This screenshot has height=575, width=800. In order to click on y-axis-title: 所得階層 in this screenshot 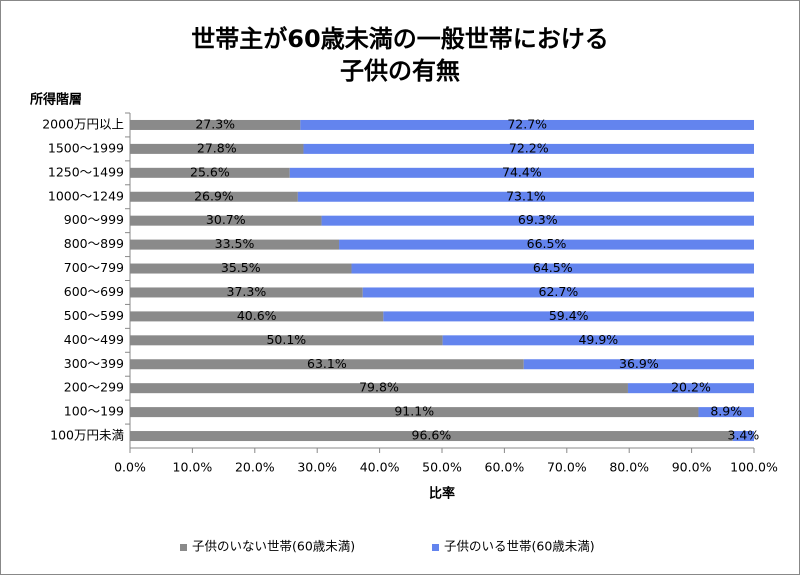, I will do `click(56, 100)`.